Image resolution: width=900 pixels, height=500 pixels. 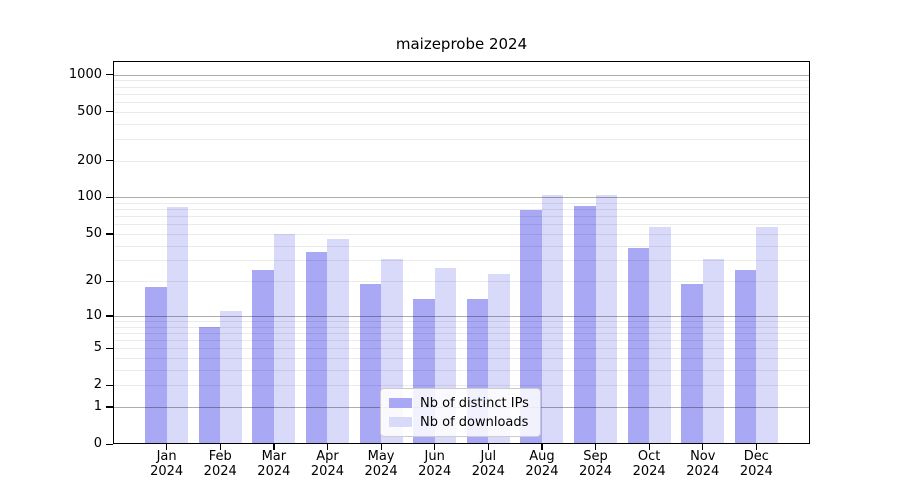 I want to click on chart-title: maizeprobe 2024, so click(x=461, y=44).